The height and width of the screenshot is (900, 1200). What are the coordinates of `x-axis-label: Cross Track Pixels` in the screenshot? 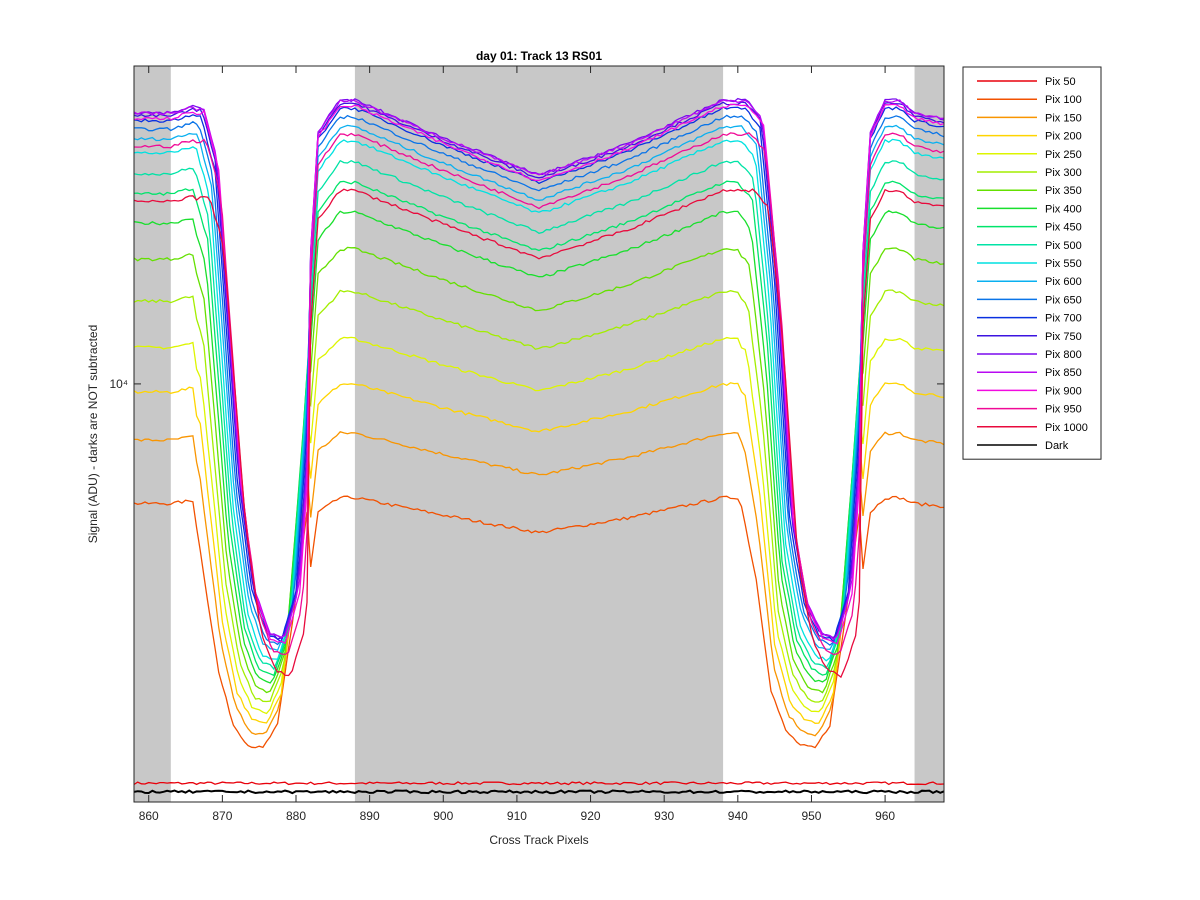 It's located at (538, 840).